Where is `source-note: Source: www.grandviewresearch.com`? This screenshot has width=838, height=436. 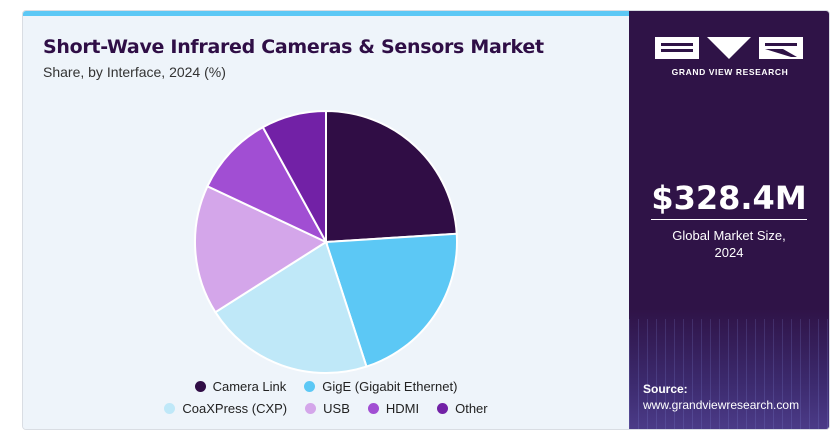 source-note: Source: www.grandviewresearch.com is located at coordinates (721, 397).